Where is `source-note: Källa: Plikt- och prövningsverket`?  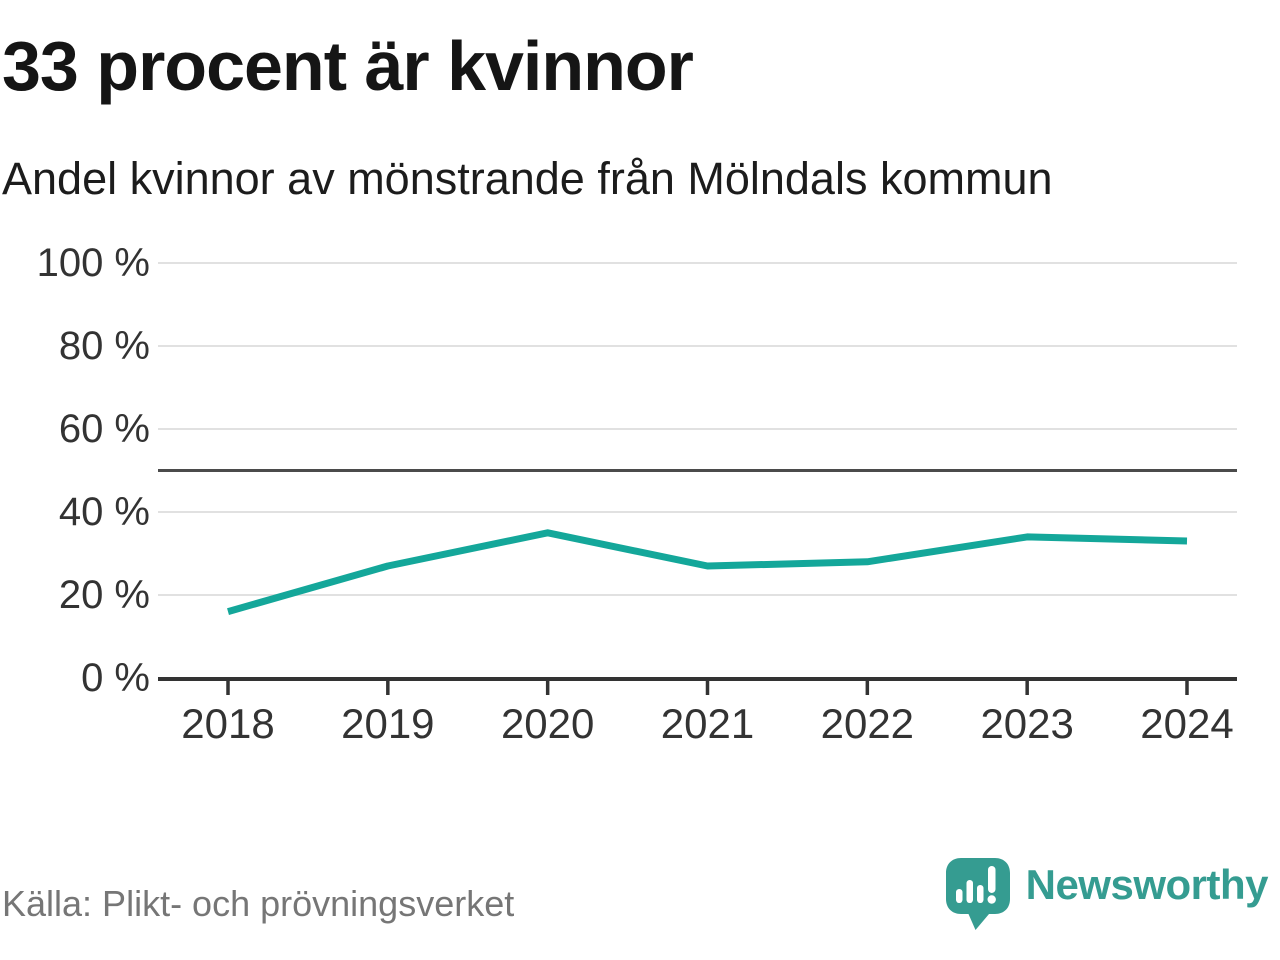 source-note: Källa: Plikt- och prövningsverket is located at coordinates (258, 903).